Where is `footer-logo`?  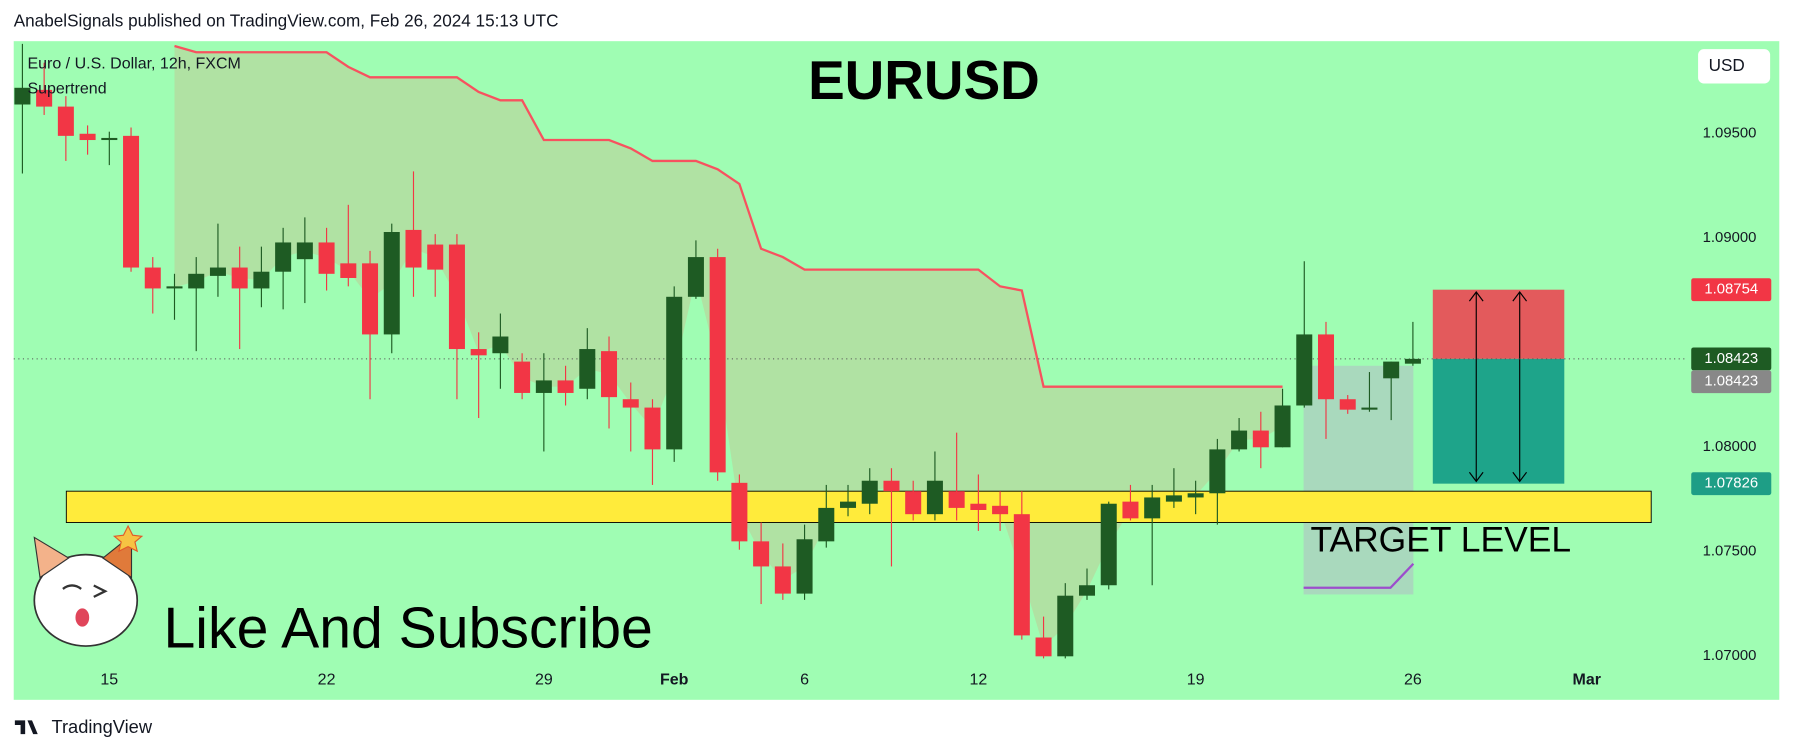 footer-logo is located at coordinates (26, 727).